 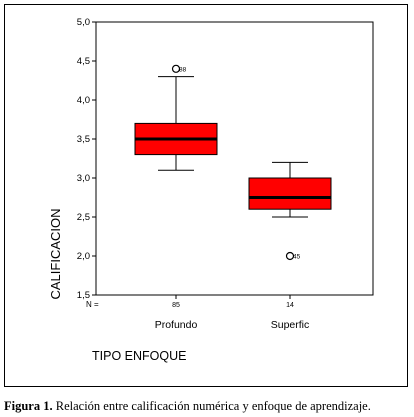 What do you see at coordinates (232, 313) in the screenshot?
I see `x-axis: 85 Profundo 14 Superfic` at bounding box center [232, 313].